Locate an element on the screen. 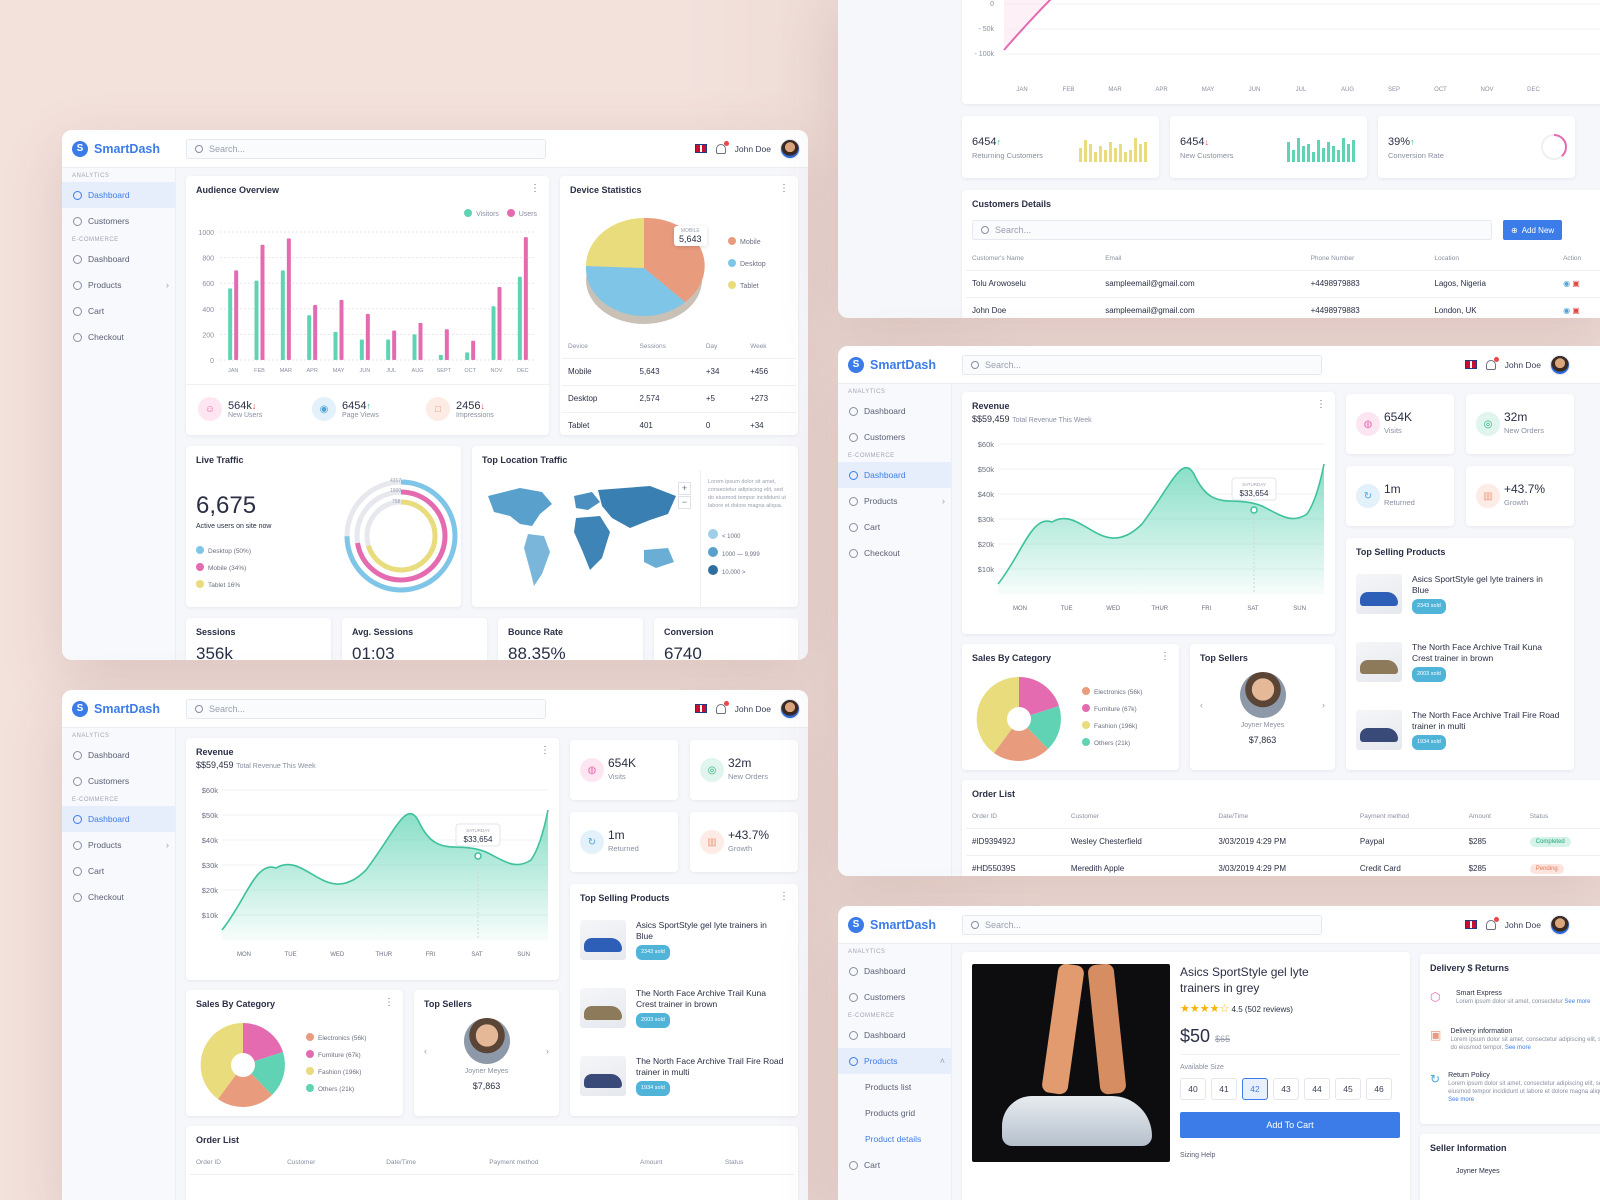  sidebar-subitem-product-details: Product details is located at coordinates (893, 1139).